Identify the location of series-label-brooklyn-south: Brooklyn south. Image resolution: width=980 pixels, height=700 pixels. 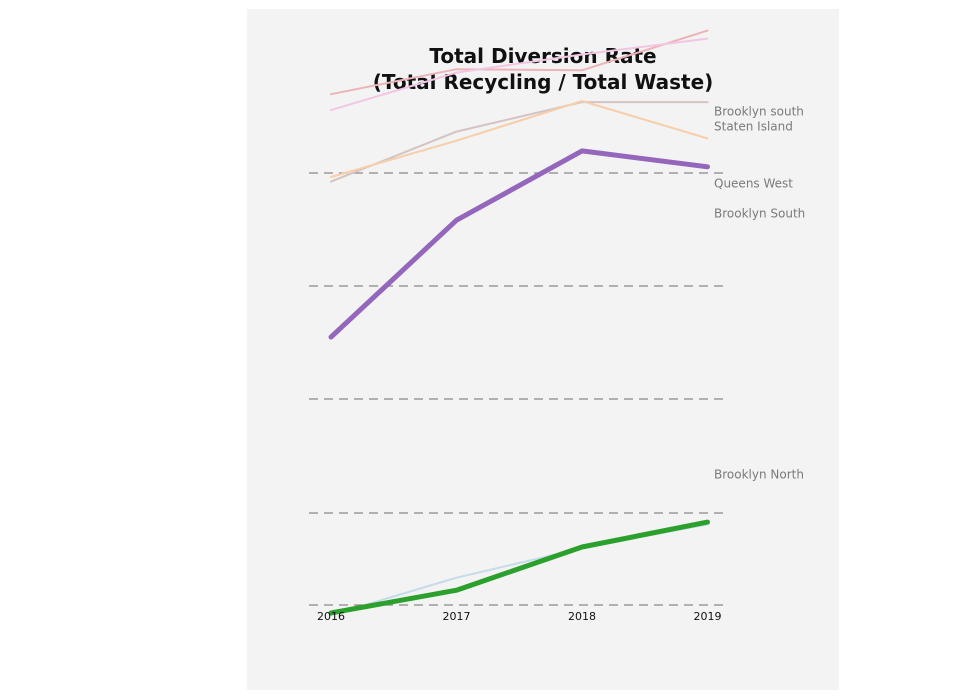
(759, 112).